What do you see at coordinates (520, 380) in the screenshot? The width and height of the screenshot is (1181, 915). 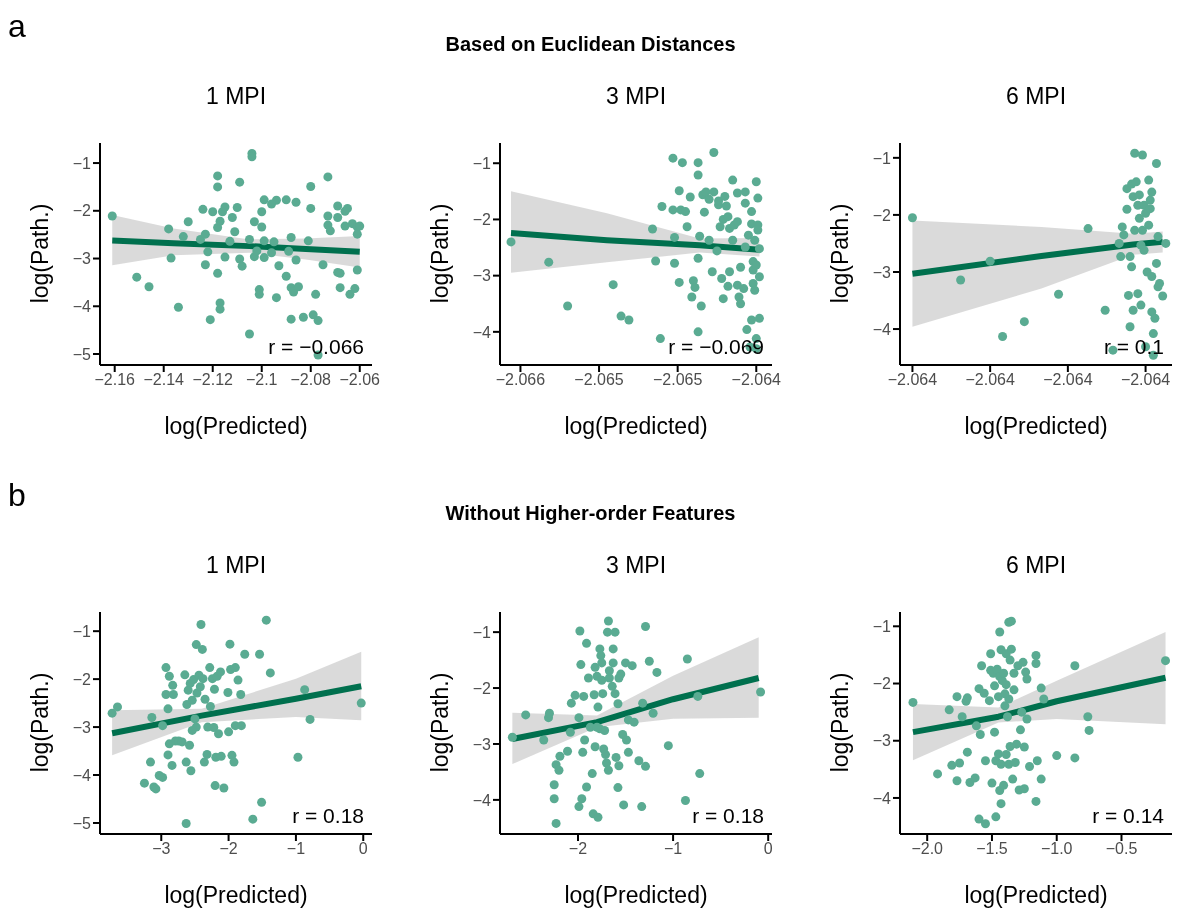 I see `x-tick-label: −2.066` at bounding box center [520, 380].